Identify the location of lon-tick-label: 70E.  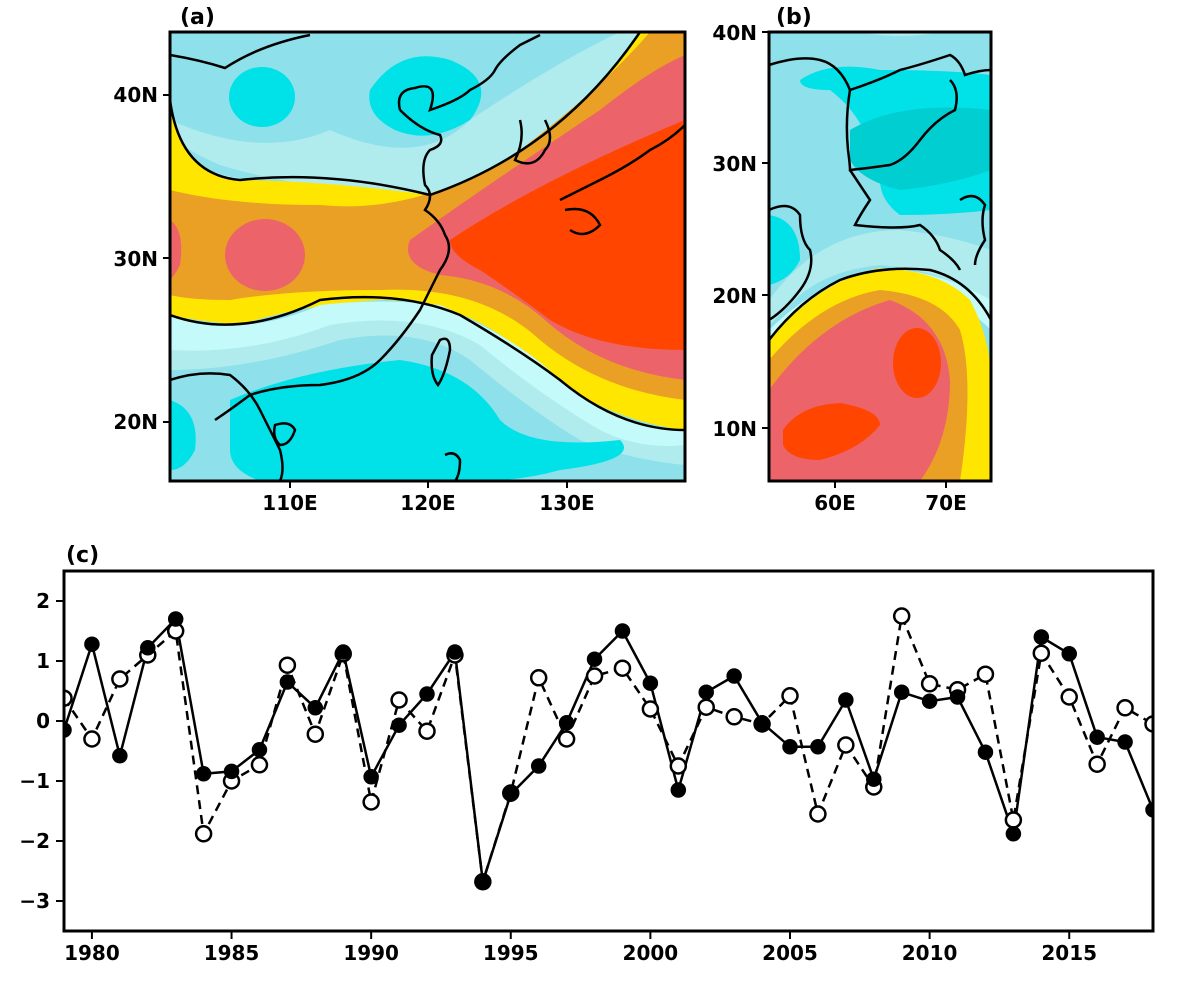
(946, 503).